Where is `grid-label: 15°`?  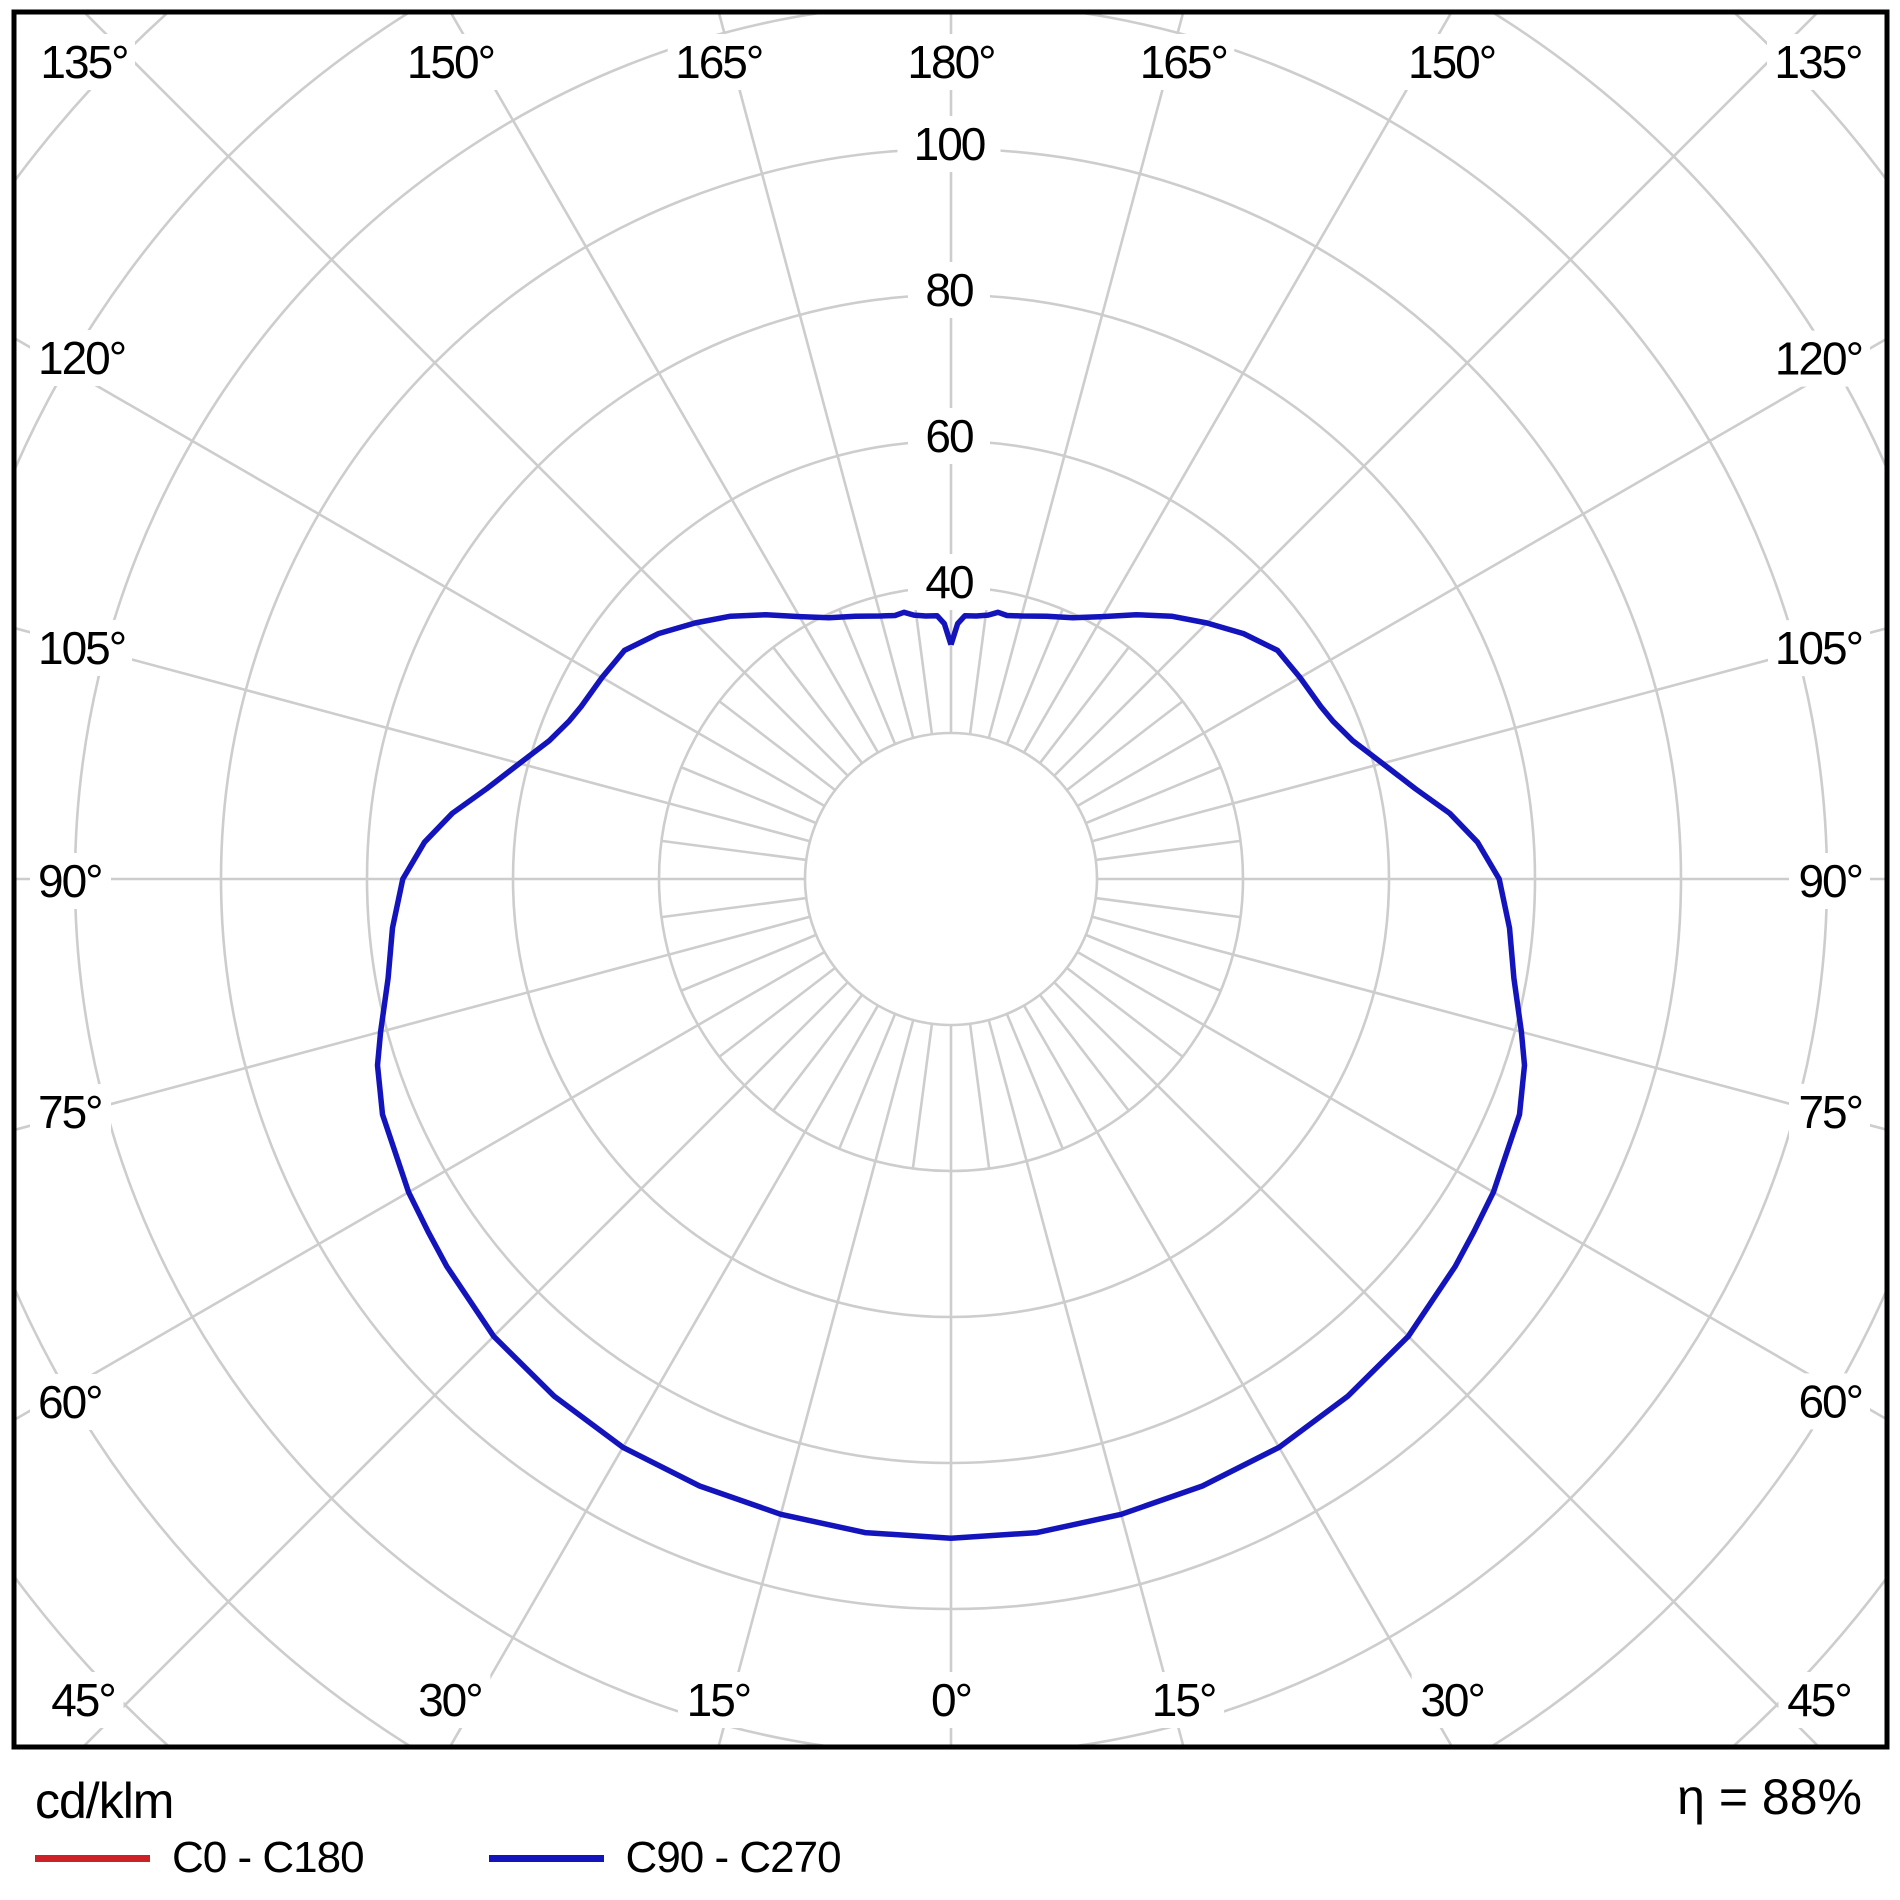
grid-label: 15° is located at coordinates (1184, 1700).